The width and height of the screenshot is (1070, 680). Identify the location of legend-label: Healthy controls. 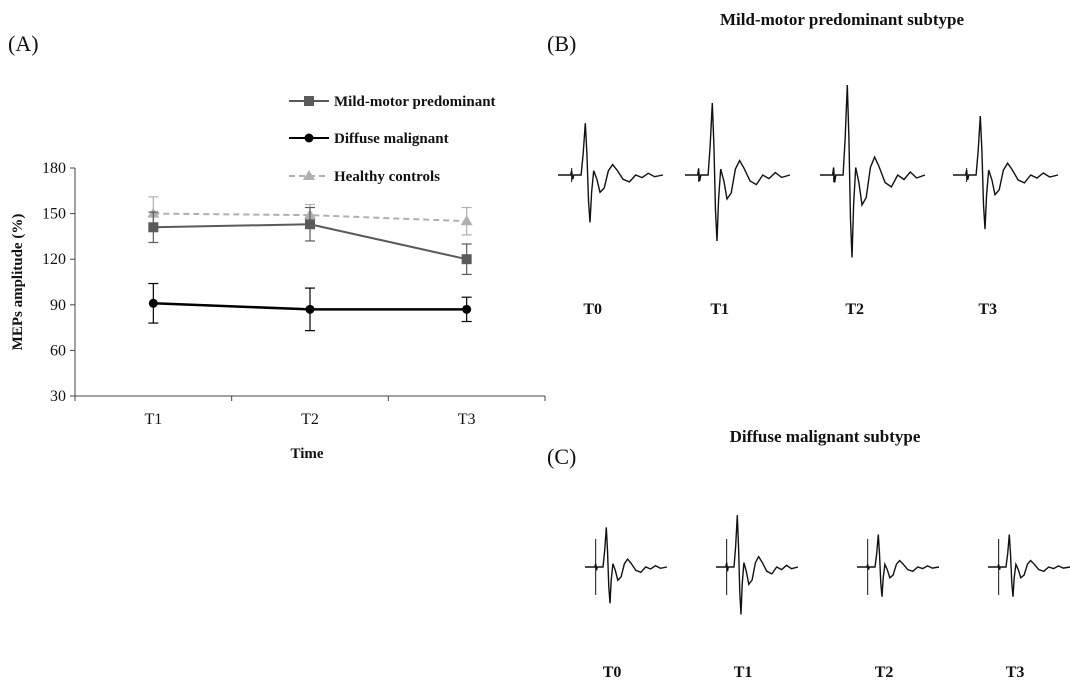
(387, 177).